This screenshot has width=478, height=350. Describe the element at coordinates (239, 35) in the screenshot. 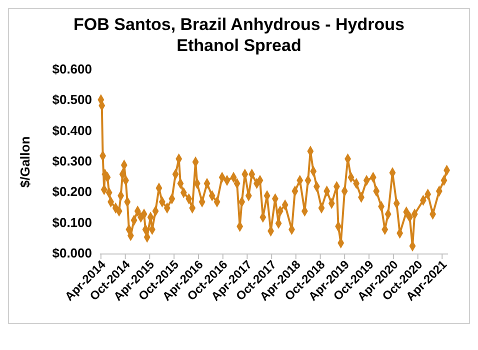

I see `chart-title: FOB Santos, Brazil Anhydrous - Hydrous Ethanol Spread` at that location.